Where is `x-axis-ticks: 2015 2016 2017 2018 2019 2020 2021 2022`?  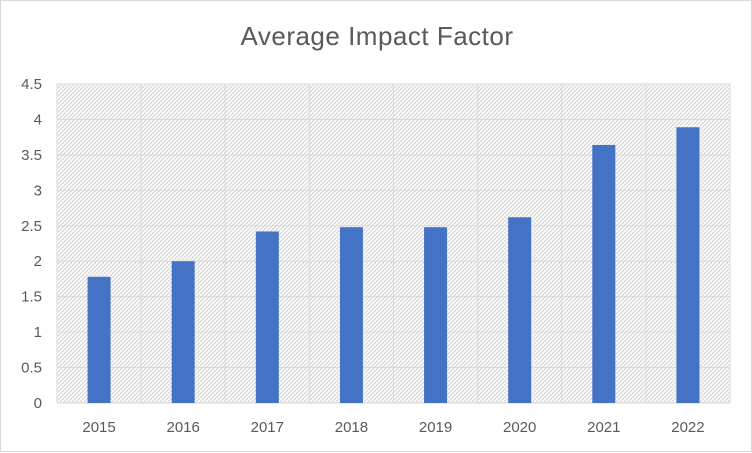 x-axis-ticks: 2015 2016 2017 2018 2019 2020 2021 2022 is located at coordinates (393, 427).